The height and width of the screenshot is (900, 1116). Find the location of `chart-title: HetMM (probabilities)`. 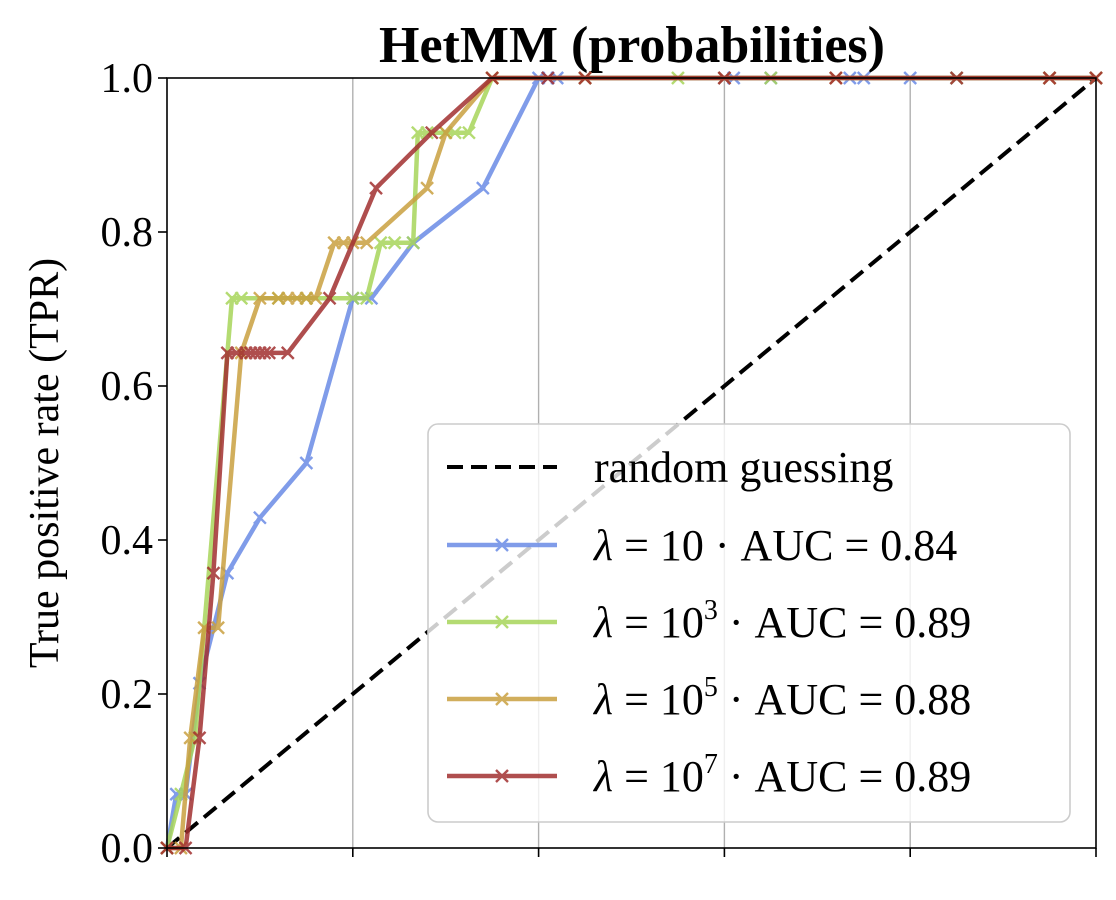

chart-title: HetMM (probabilities) is located at coordinates (632, 45).